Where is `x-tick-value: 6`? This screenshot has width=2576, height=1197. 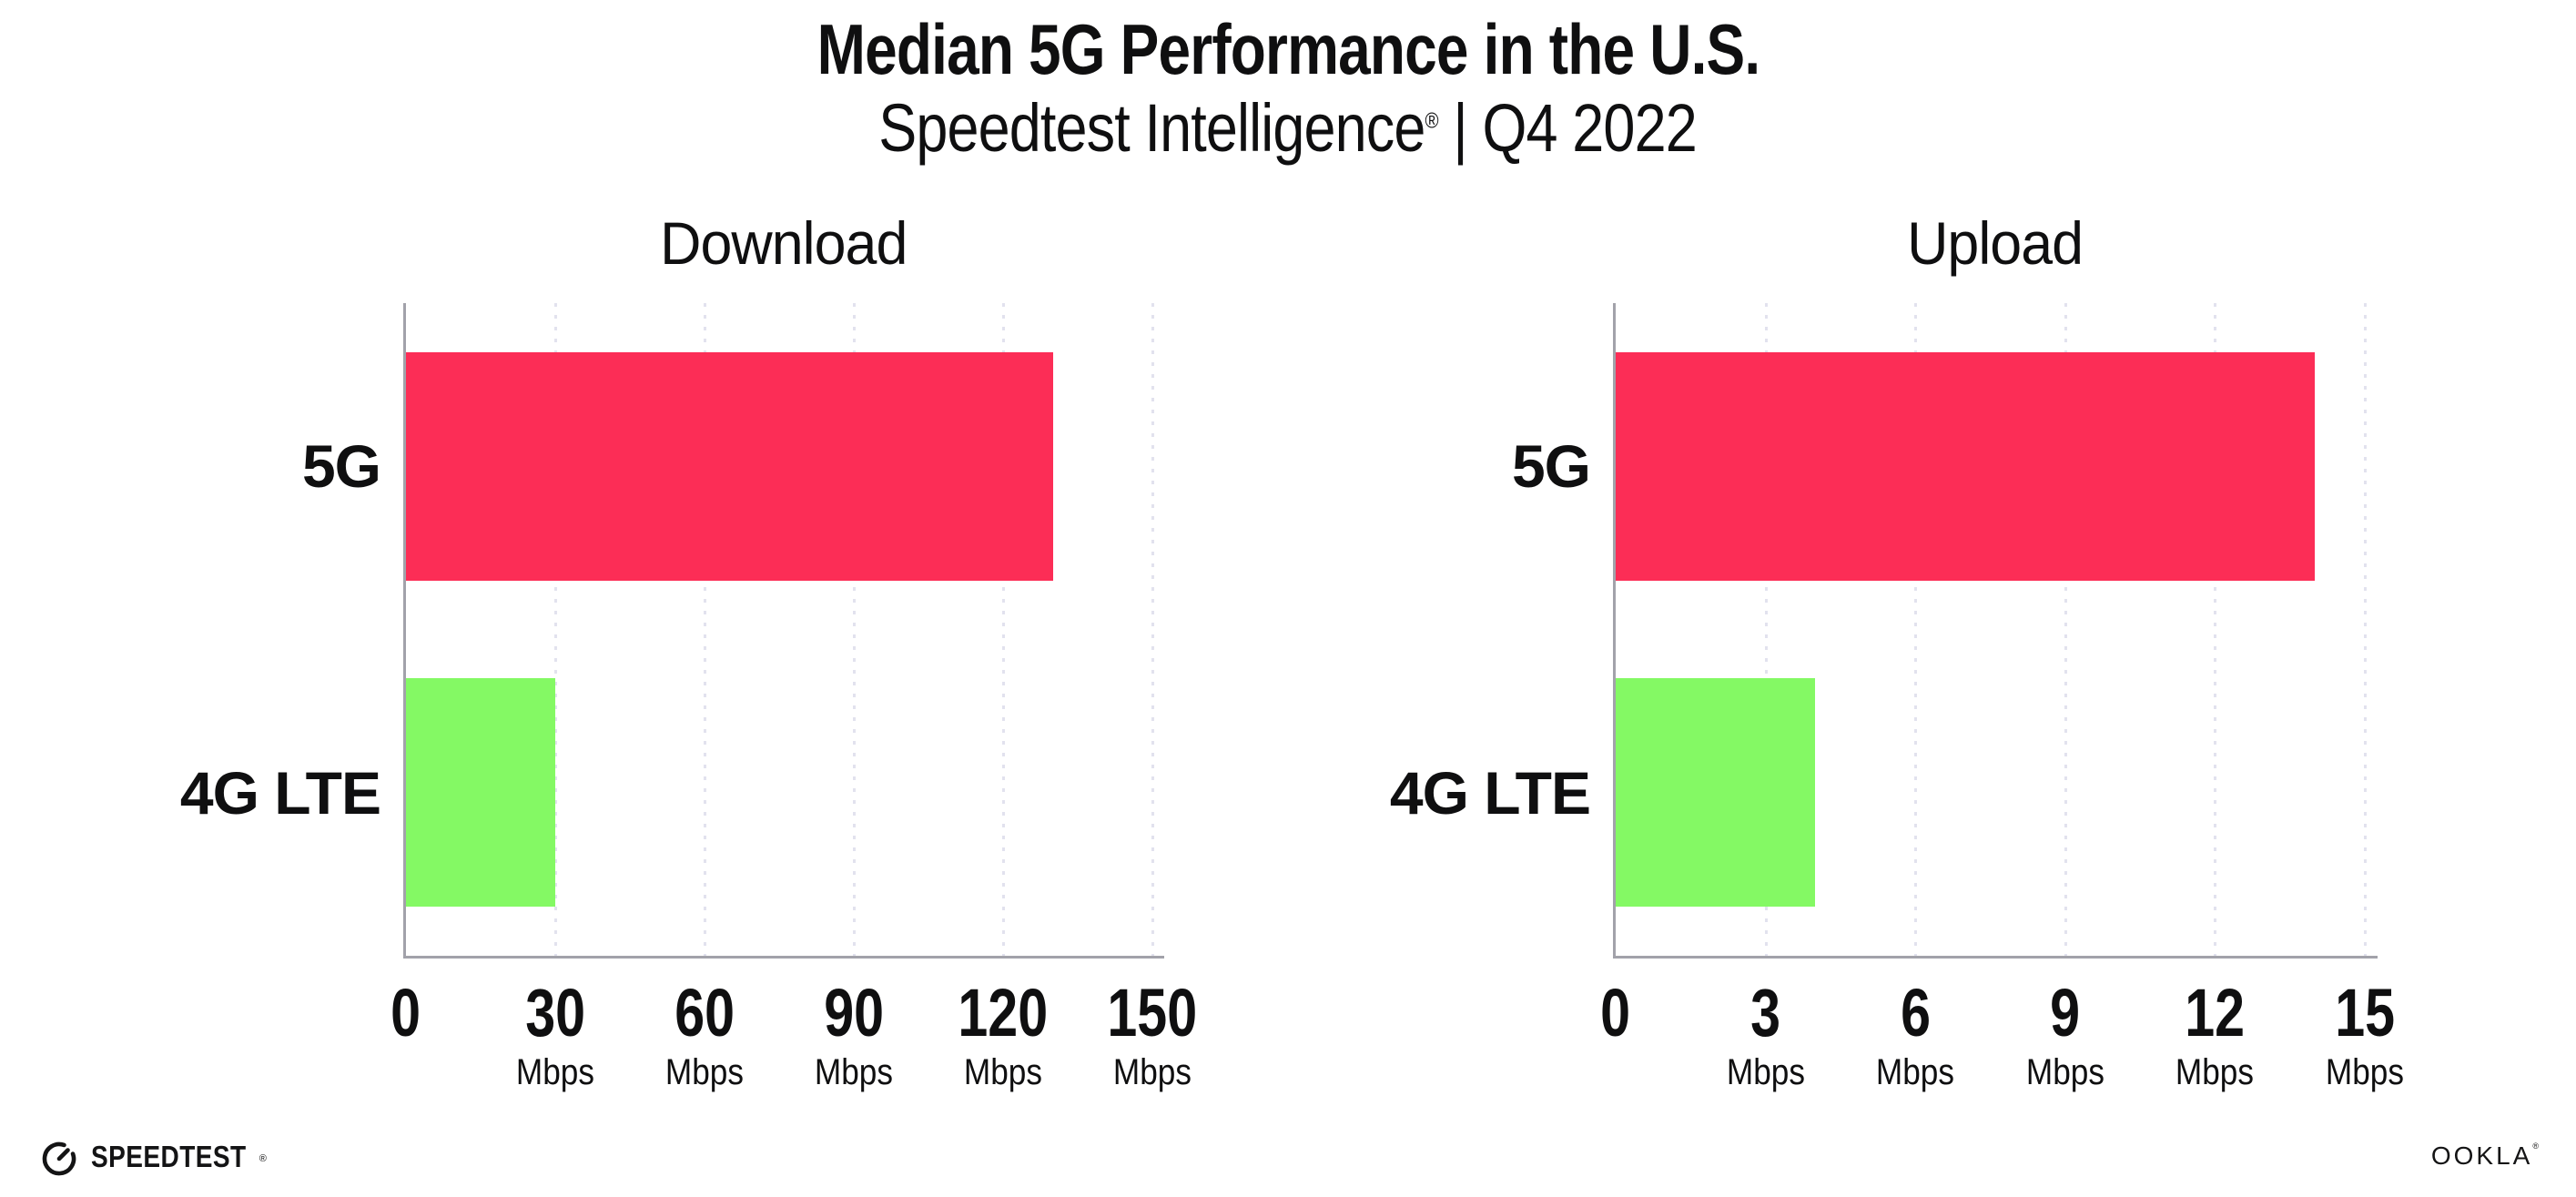 x-tick-value: 6 is located at coordinates (1915, 1012).